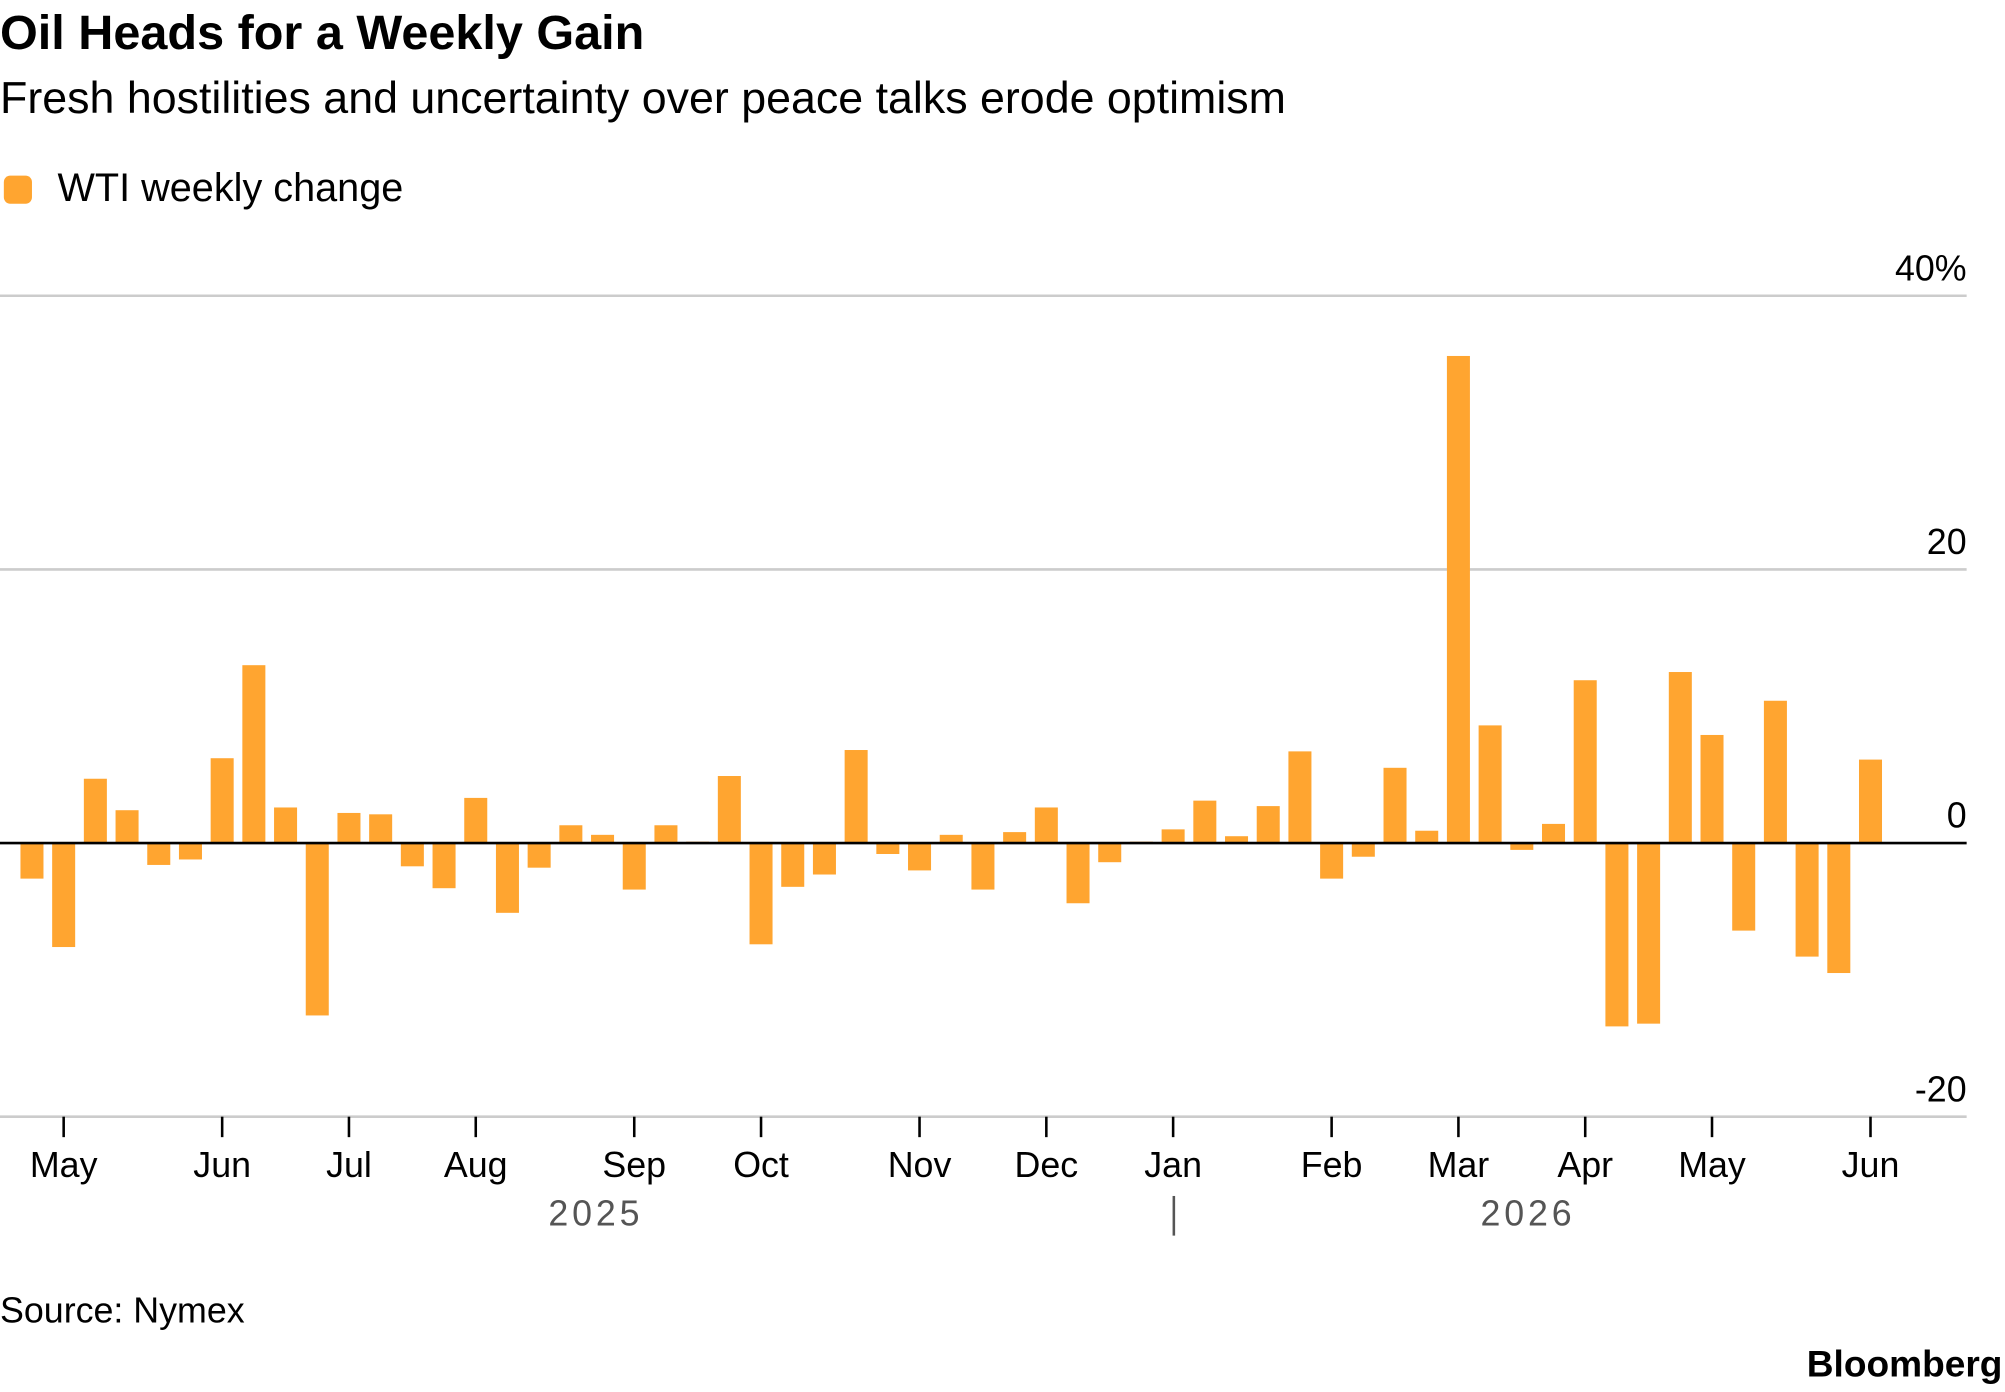 Image resolution: width=2005 pixels, height=1392 pixels. Describe the element at coordinates (476, 1165) in the screenshot. I see `x-tick-label: Aug` at that location.